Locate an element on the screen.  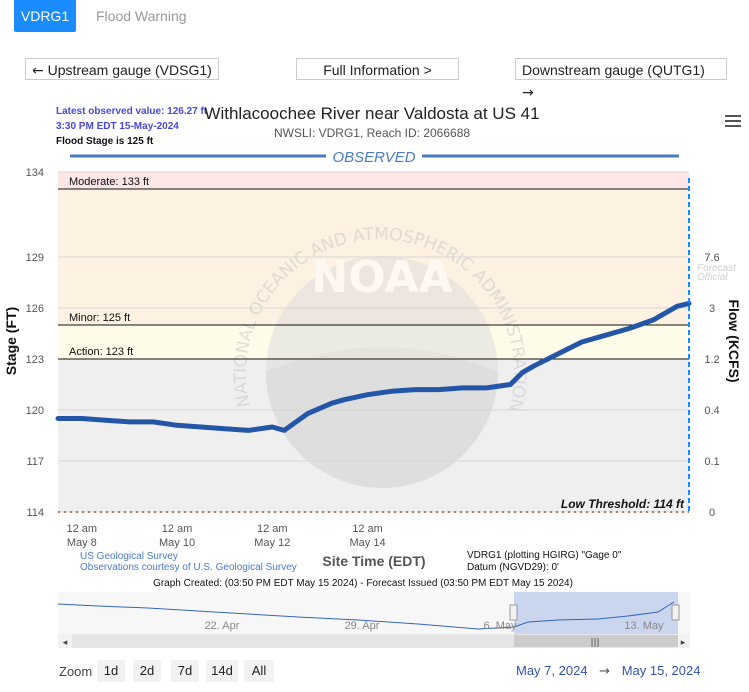
downstream-gauge-label: Downstream gauge (QUTG1) is located at coordinates (613, 70).